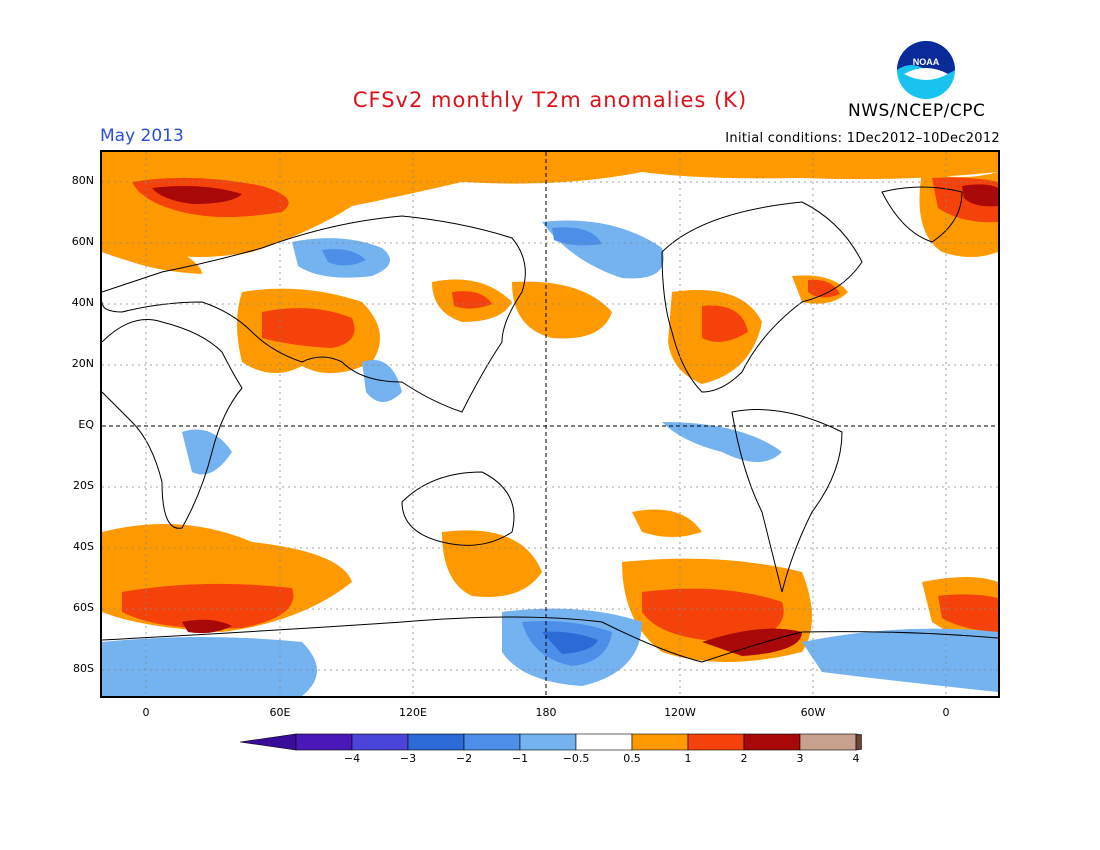 Image resolution: width=1100 pixels, height=850 pixels. Describe the element at coordinates (762, 297) in the screenshot. I see `coastline-north-america` at that location.